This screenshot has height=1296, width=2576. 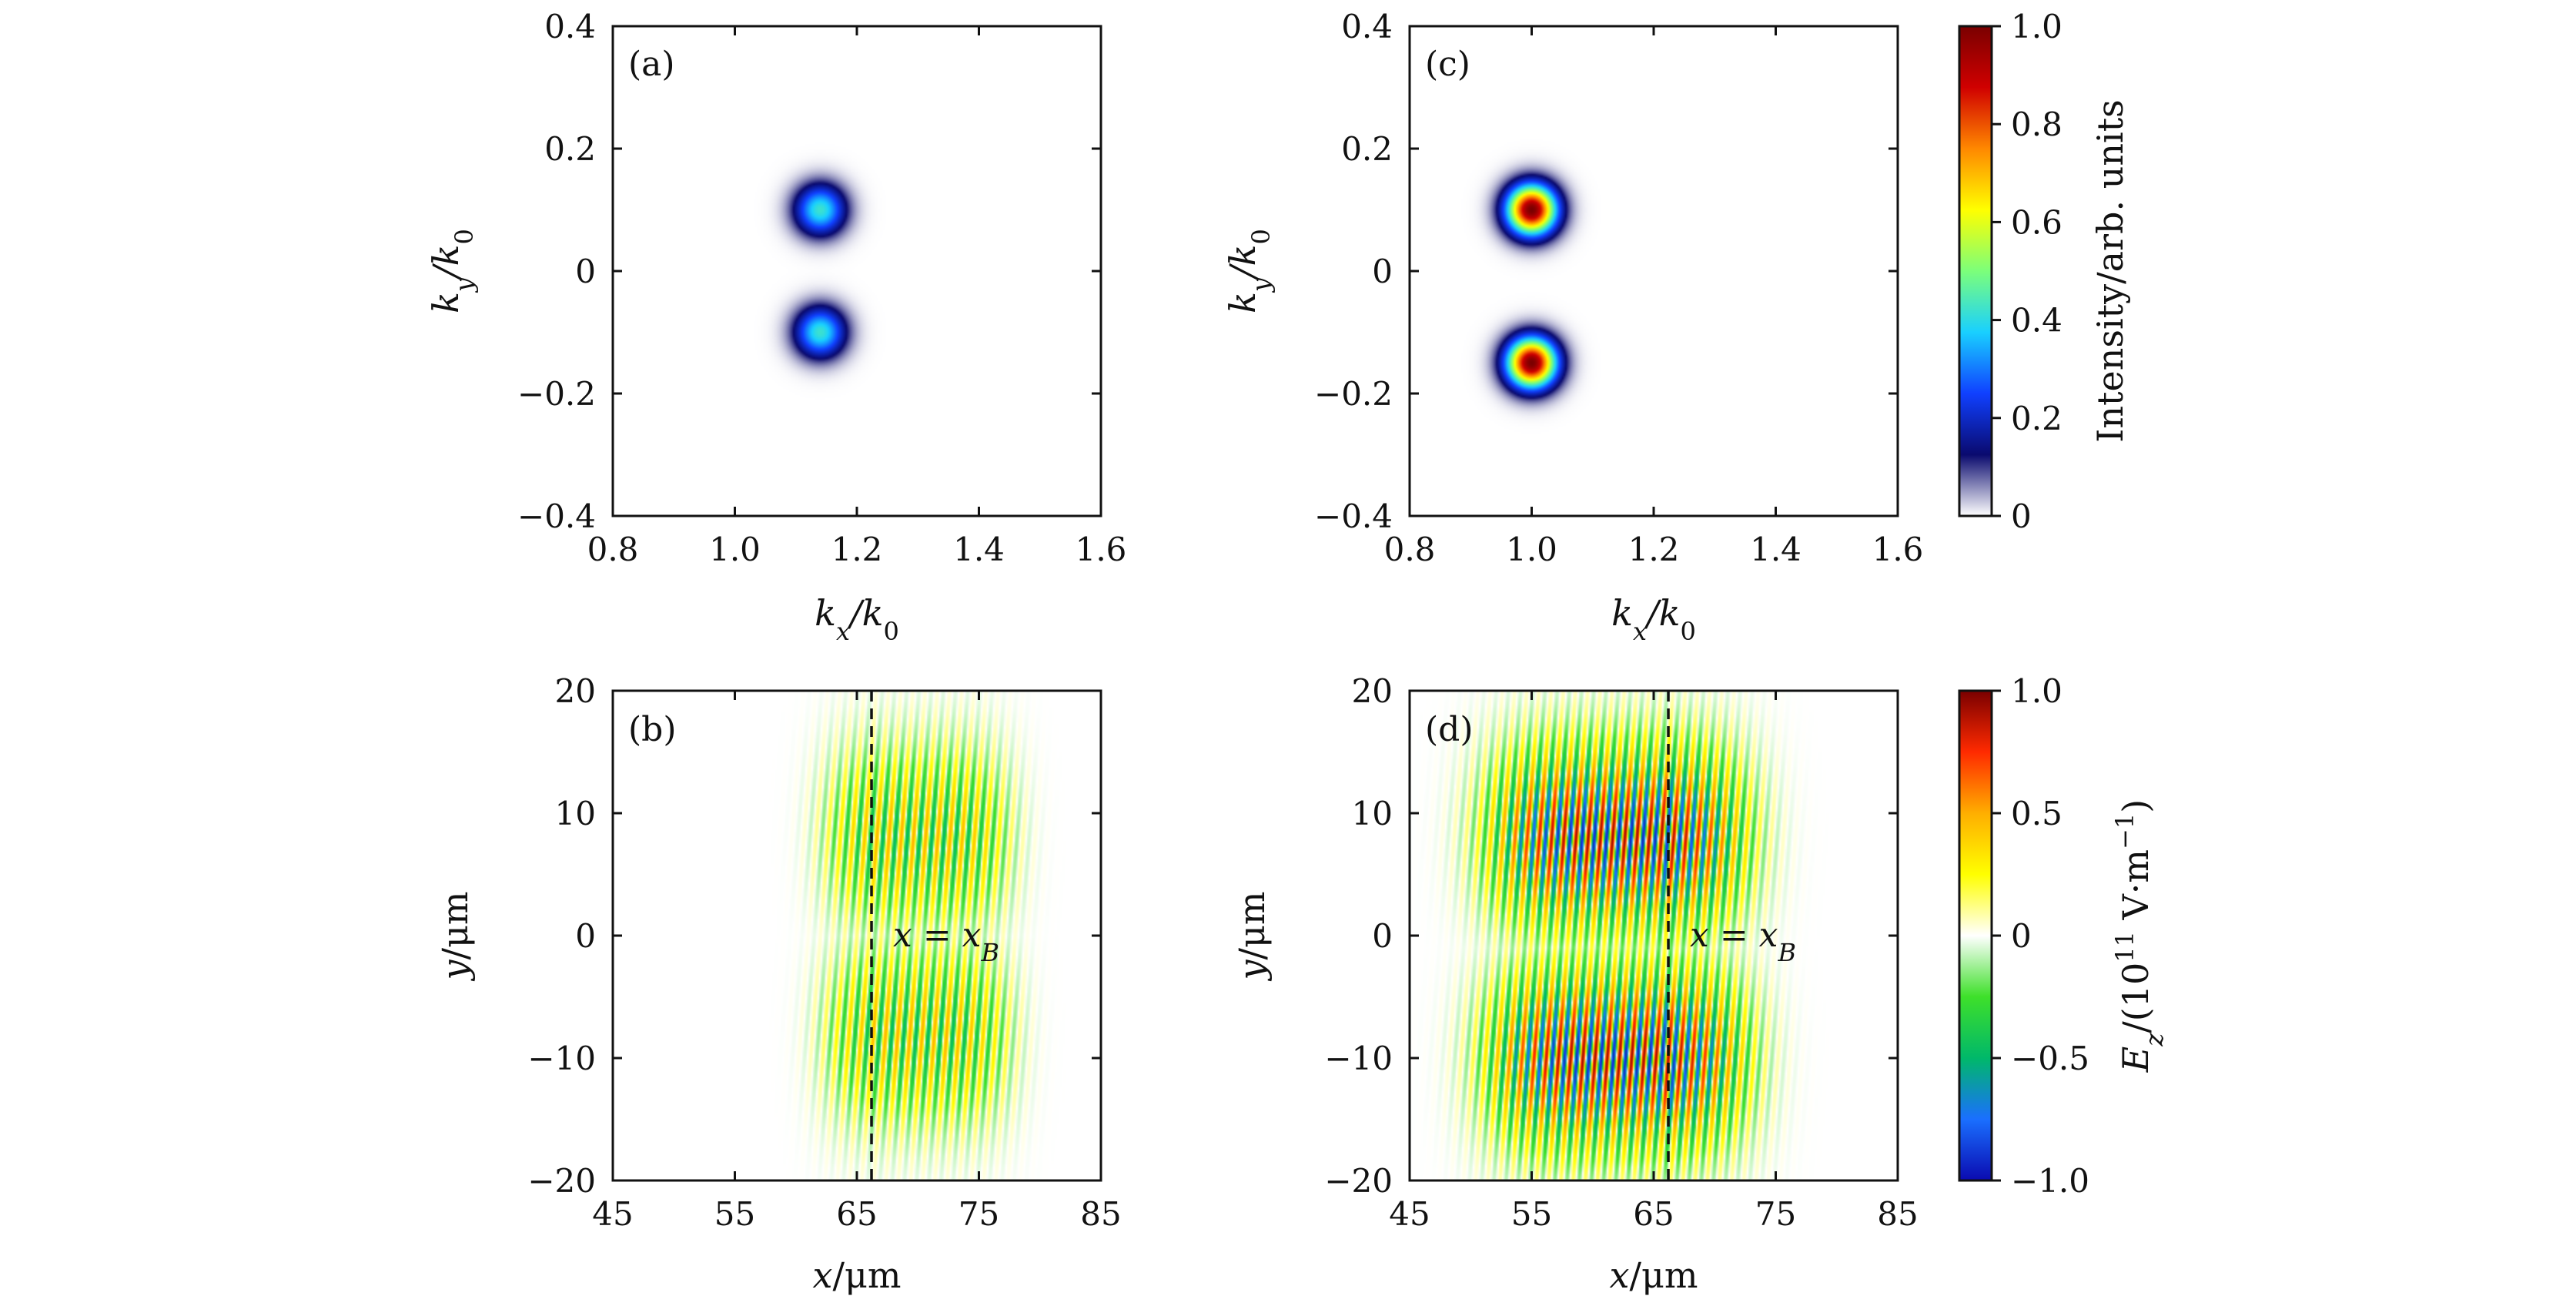 I want to click on xlabel-c: kx/k0, so click(x=1654, y=619).